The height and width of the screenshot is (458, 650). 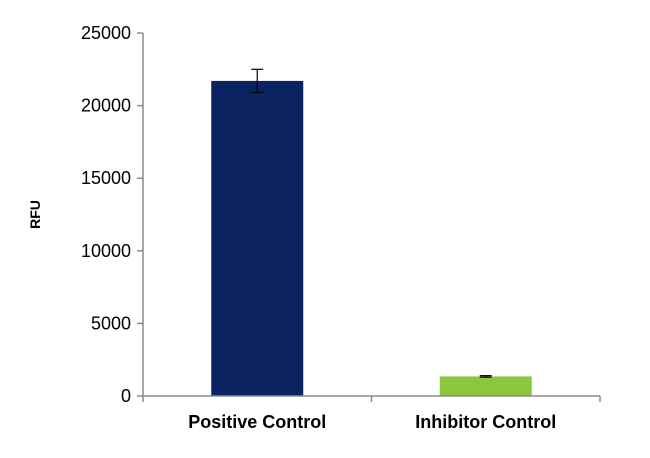 I want to click on error-bar-inhibitor-control, so click(x=485, y=376).